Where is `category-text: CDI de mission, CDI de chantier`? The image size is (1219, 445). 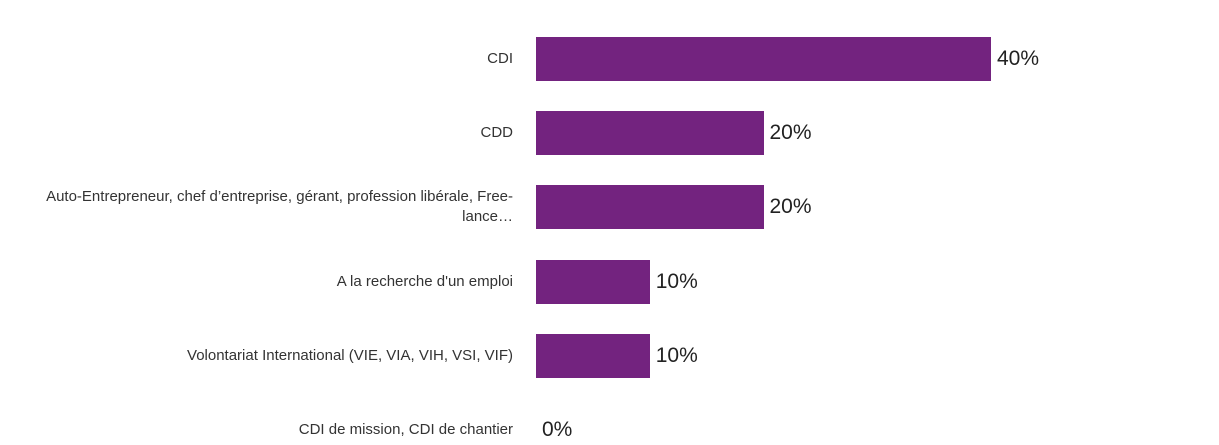 category-text: CDI de mission, CDI de chantier is located at coordinates (405, 429).